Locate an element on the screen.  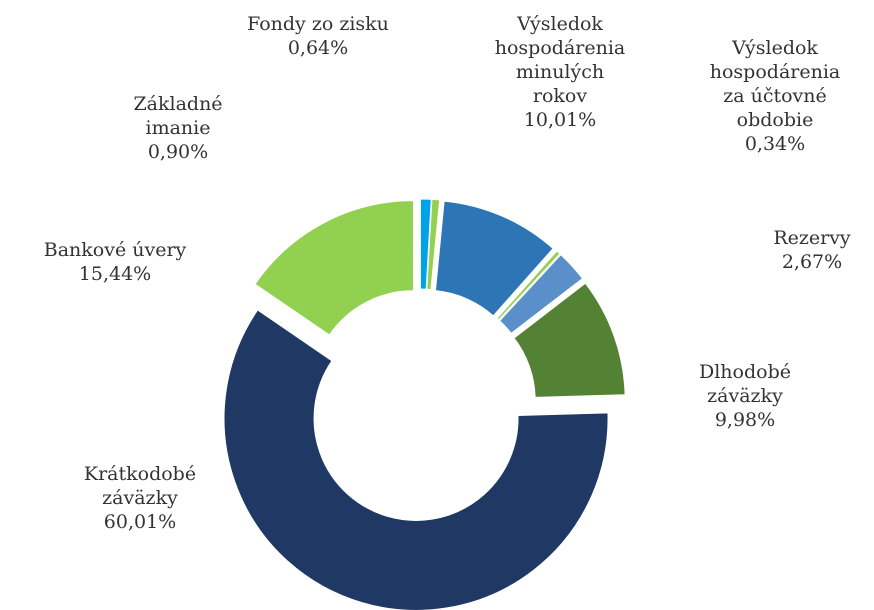
category-name: Výsledok hospodárenia za účtovné obdobie is located at coordinates (775, 84).